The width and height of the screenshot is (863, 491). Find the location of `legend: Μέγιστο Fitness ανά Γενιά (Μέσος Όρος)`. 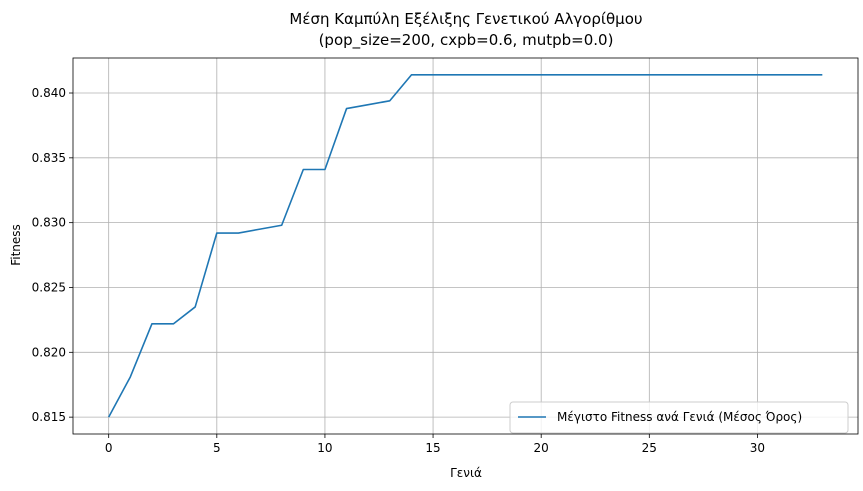

legend: Μέγιστο Fitness ανά Γενιά (Μέσος Όρος) is located at coordinates (679, 417).